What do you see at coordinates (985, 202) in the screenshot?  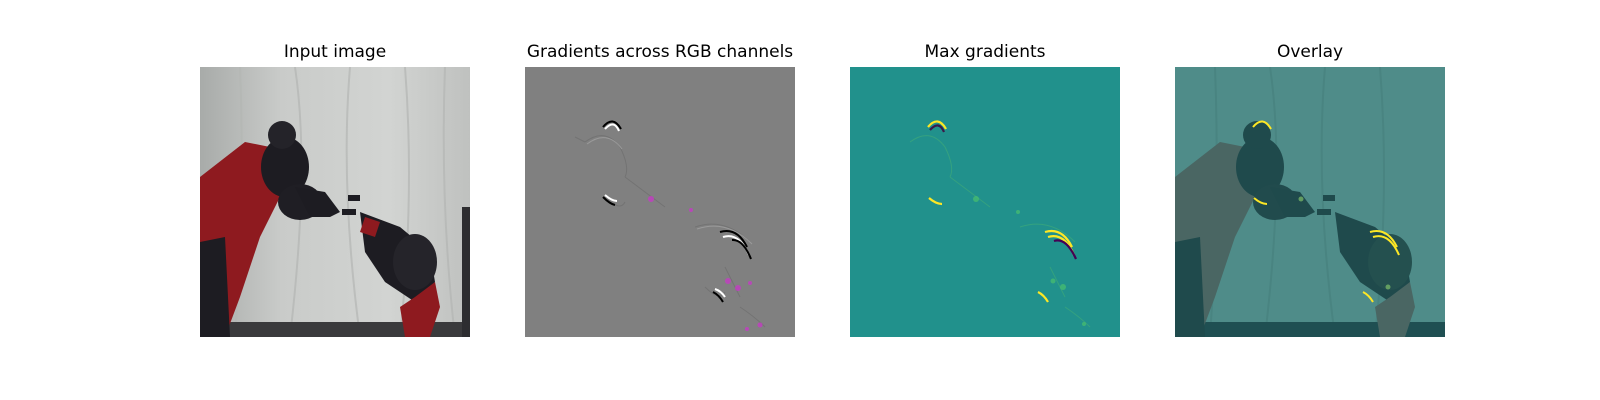 I see `max-gradient-image` at bounding box center [985, 202].